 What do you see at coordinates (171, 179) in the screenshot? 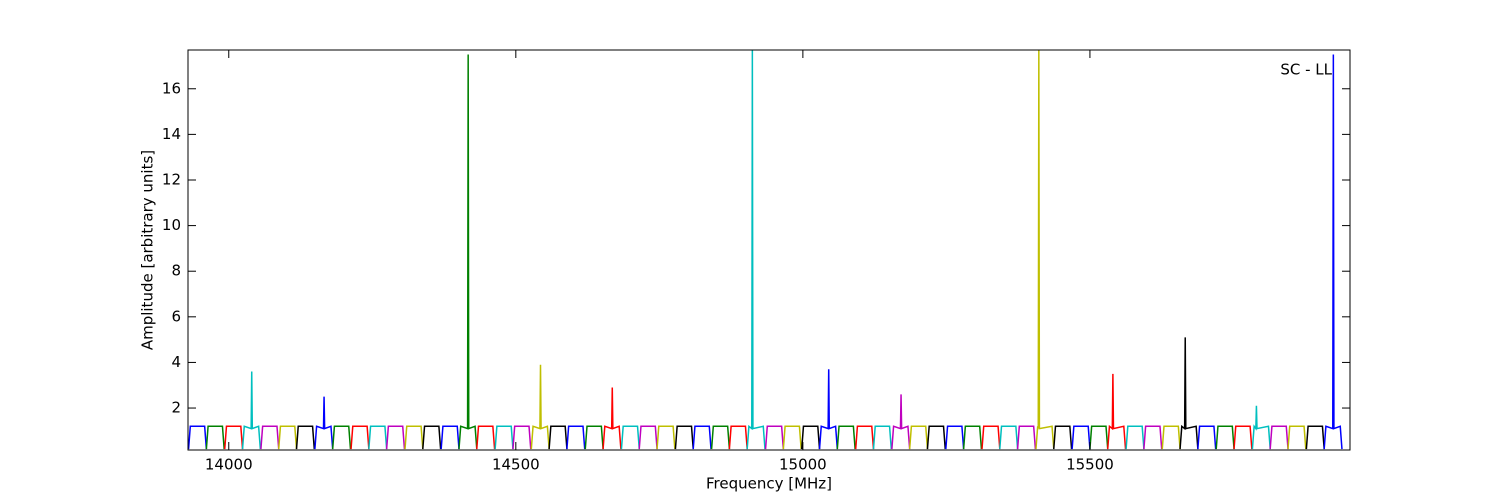
I see `y-tick-label: 12` at bounding box center [171, 179].